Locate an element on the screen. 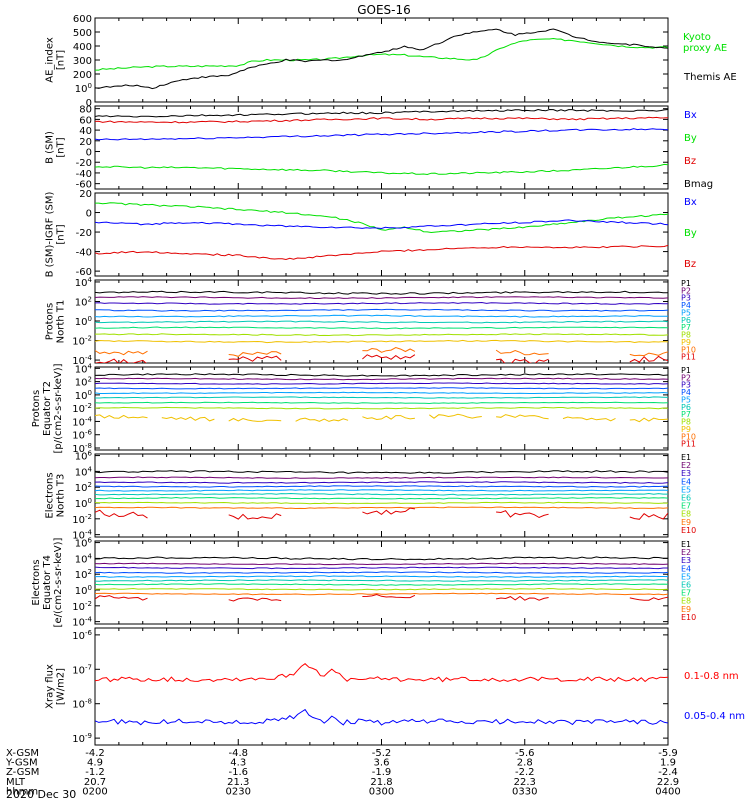 This screenshot has width=750, height=800. y-axis-label: Protons is located at coordinates (50, 321).